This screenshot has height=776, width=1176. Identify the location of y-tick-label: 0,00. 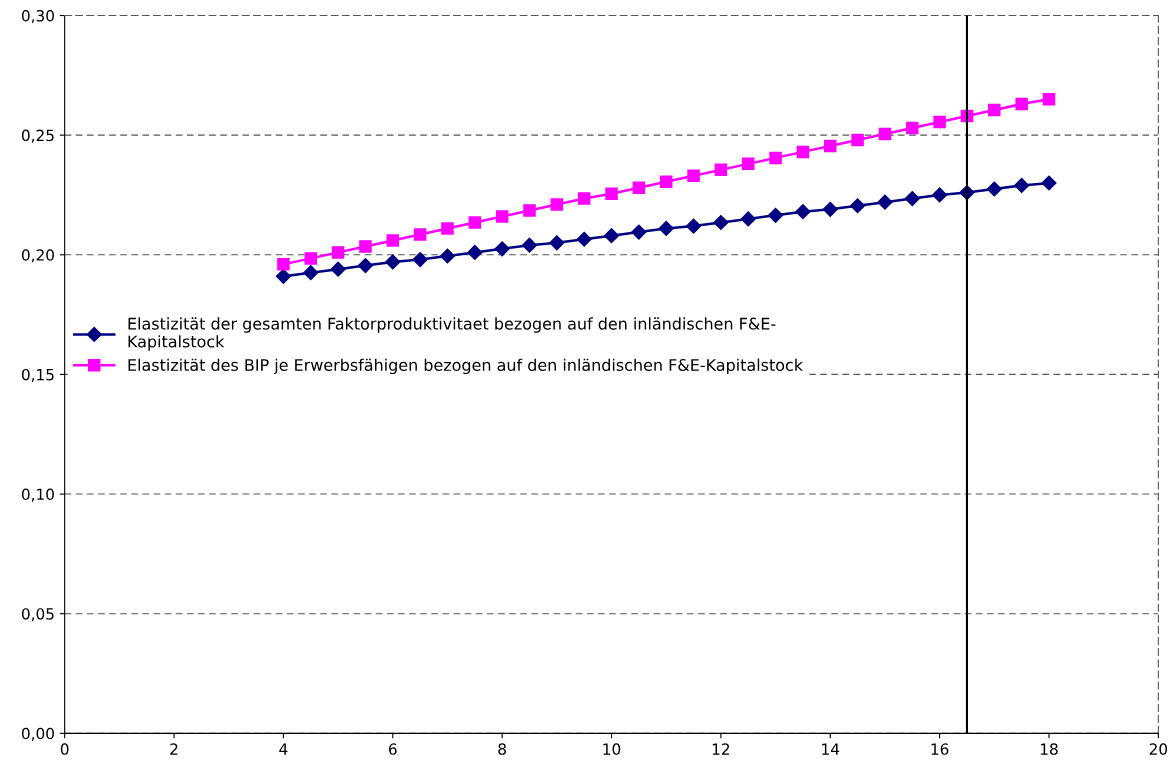
(37, 734).